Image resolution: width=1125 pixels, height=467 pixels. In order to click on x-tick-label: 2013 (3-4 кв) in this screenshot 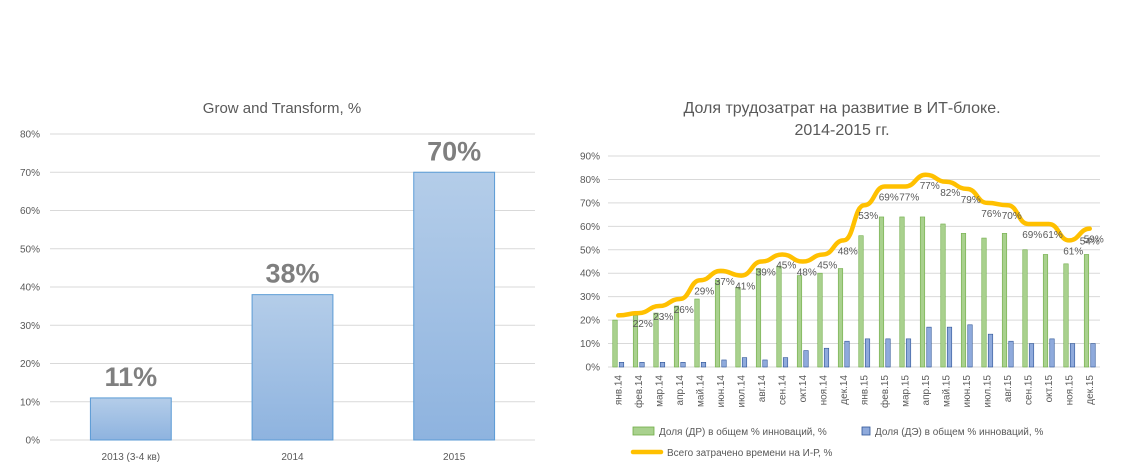, I will do `click(131, 457)`.